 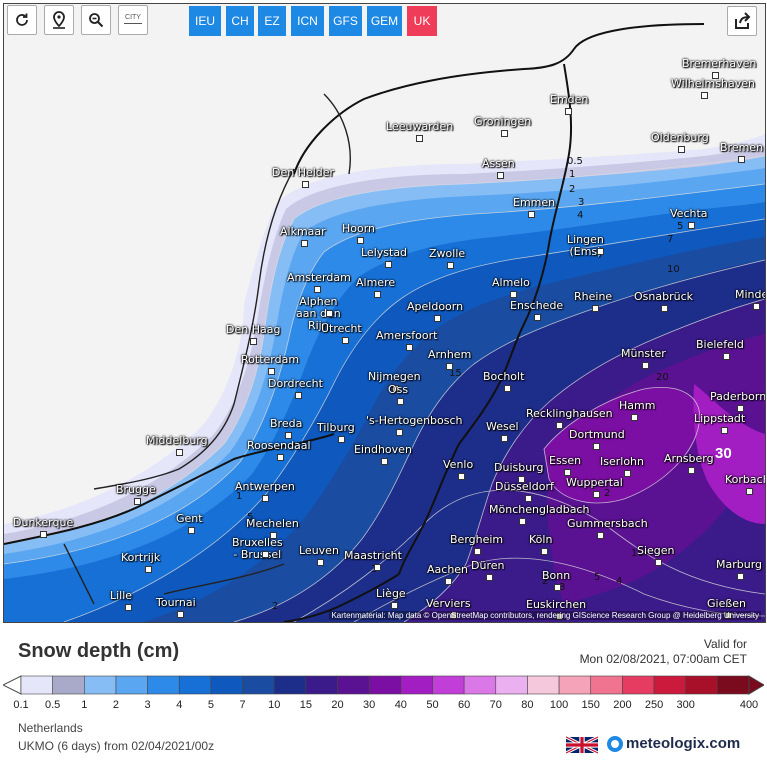 What do you see at coordinates (502, 426) in the screenshot?
I see `city-label: Wesel` at bounding box center [502, 426].